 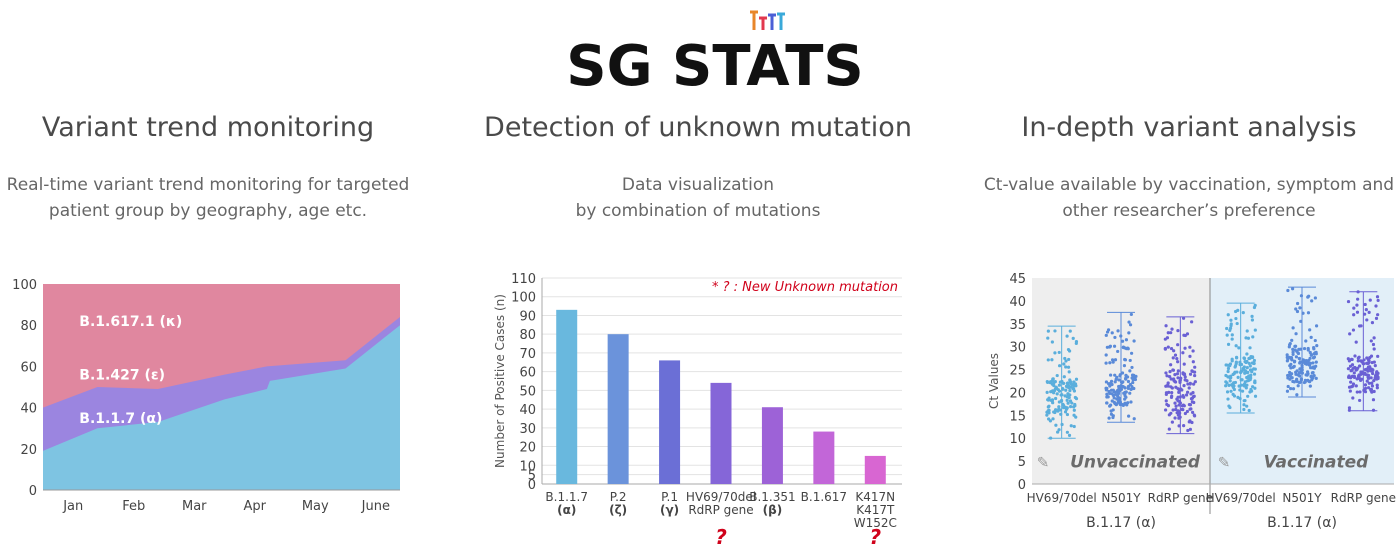 I want to click on x-tick-label: P.1, so click(x=669, y=497).